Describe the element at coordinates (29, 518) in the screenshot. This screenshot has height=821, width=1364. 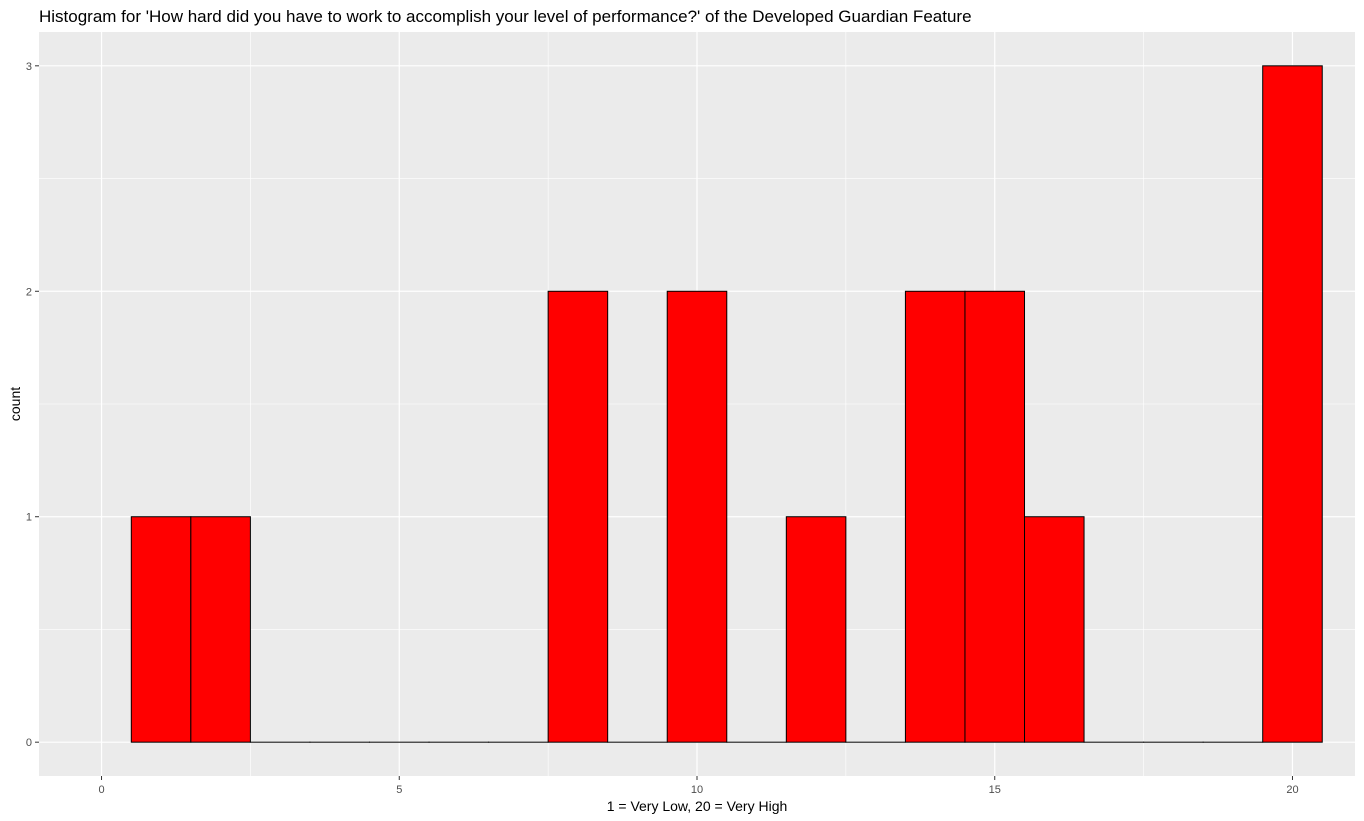
I see `y-tick-label: 1` at that location.